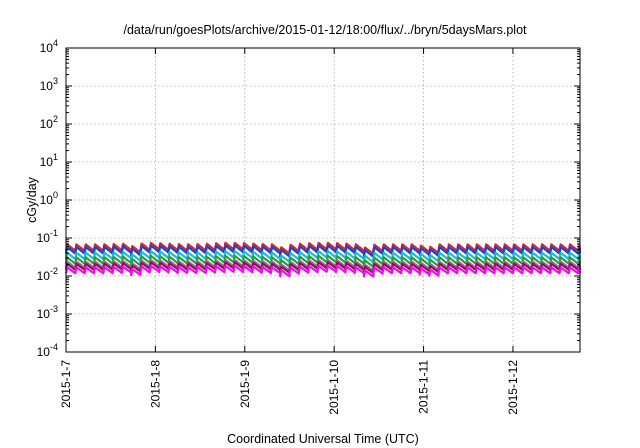 This screenshot has height=448, width=640. Describe the element at coordinates (334, 387) in the screenshot. I see `x-tick-label: 2015-1-10` at that location.